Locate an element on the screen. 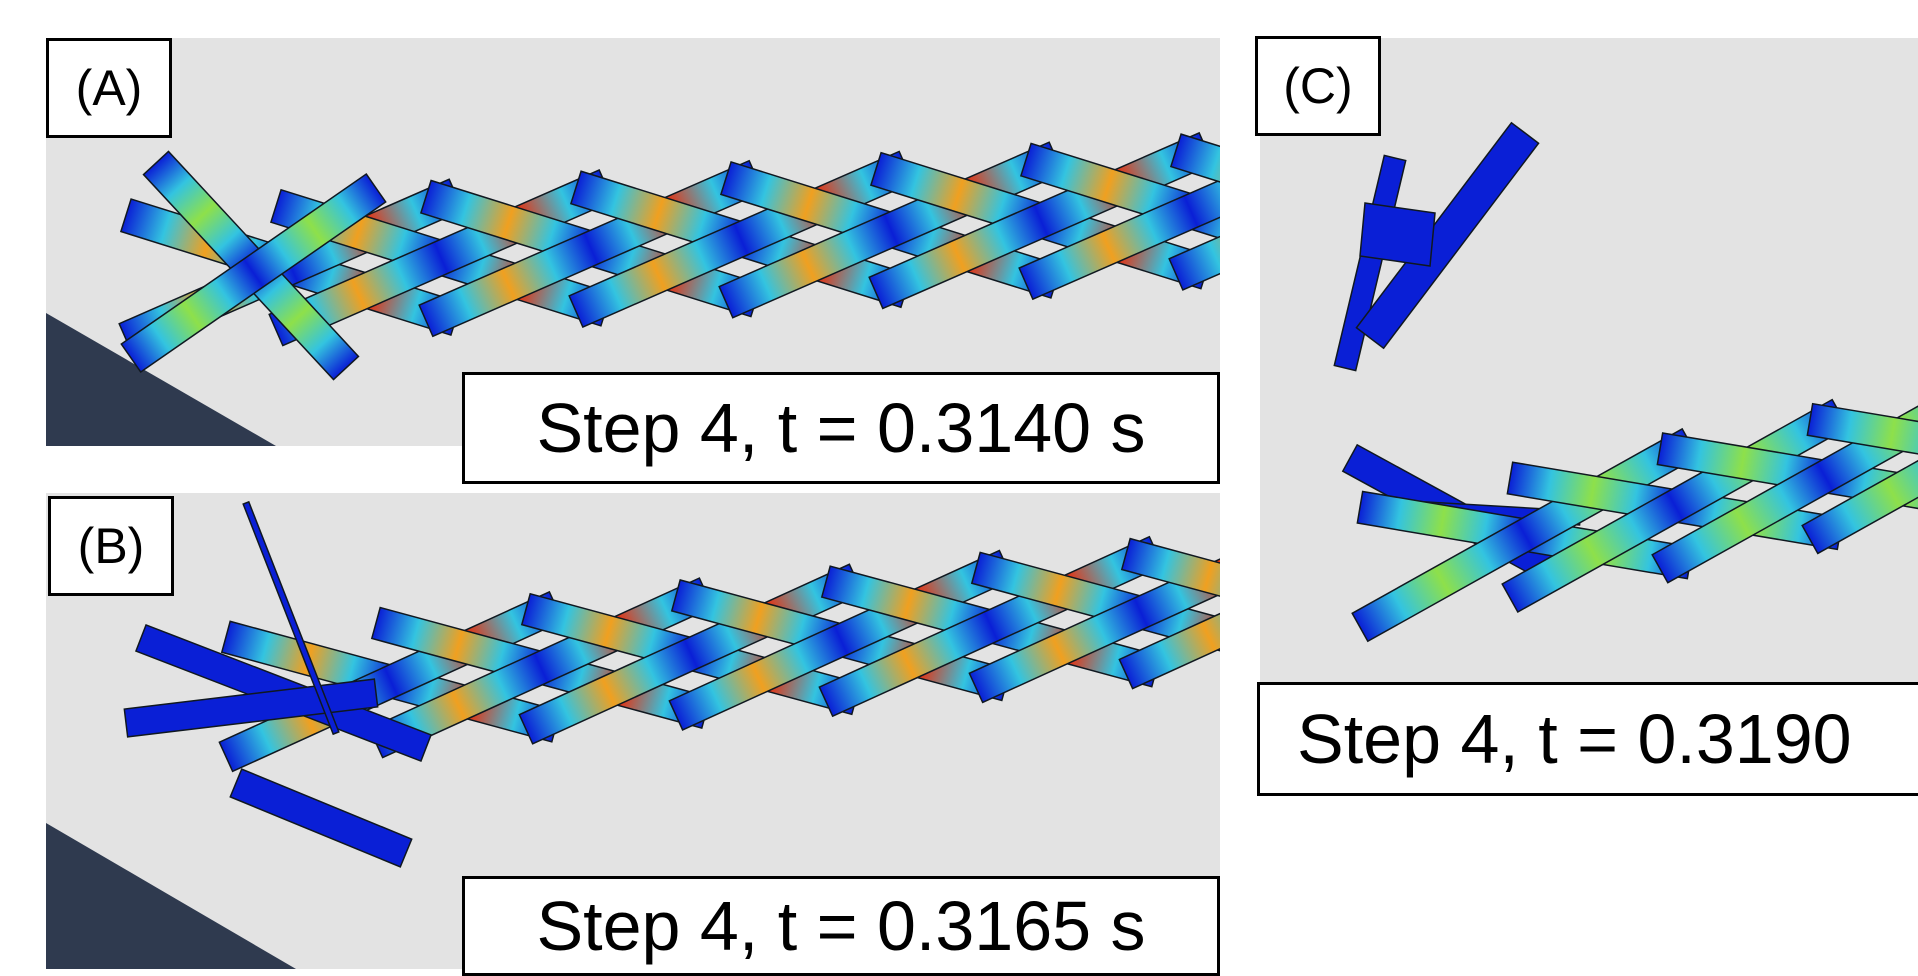 This screenshot has height=976, width=1918. panel-c-label: (C) is located at coordinates (1318, 86).